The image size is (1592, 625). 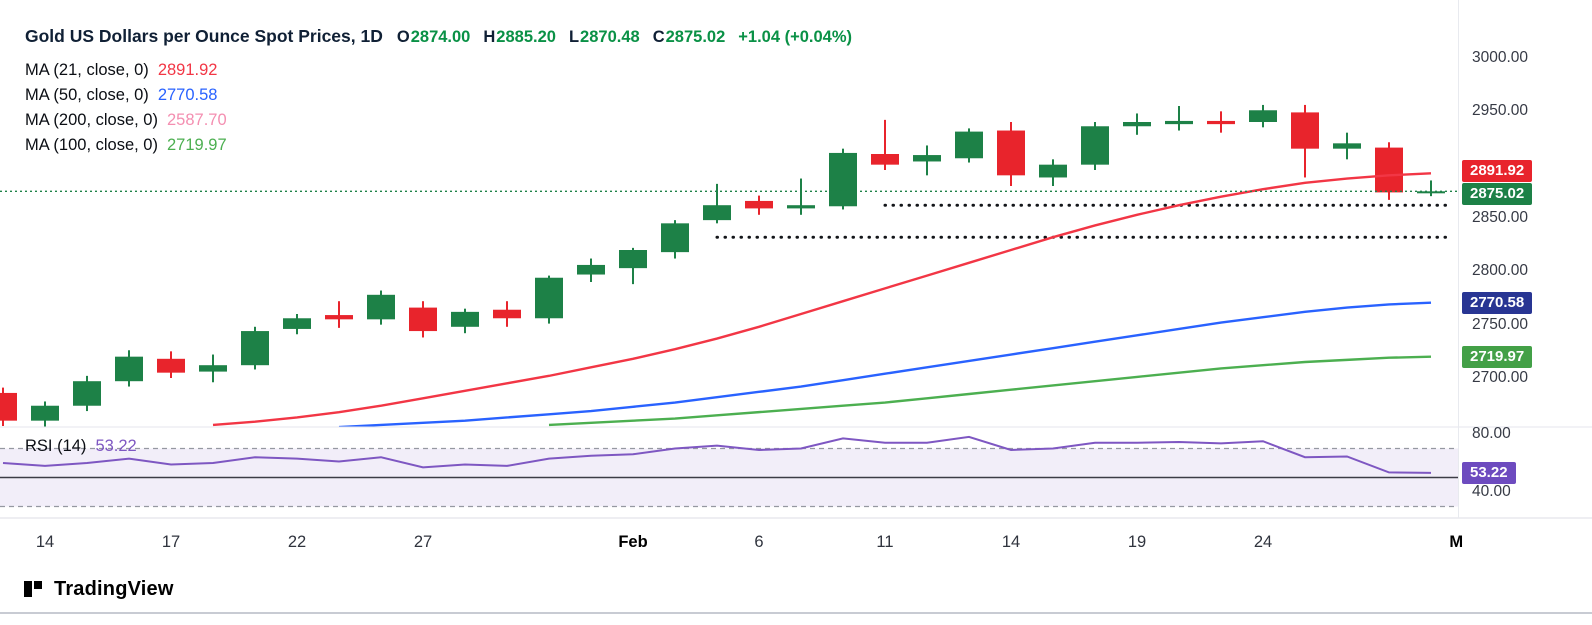 What do you see at coordinates (1497, 302) in the screenshot?
I see `price-badge: 2770.58` at bounding box center [1497, 302].